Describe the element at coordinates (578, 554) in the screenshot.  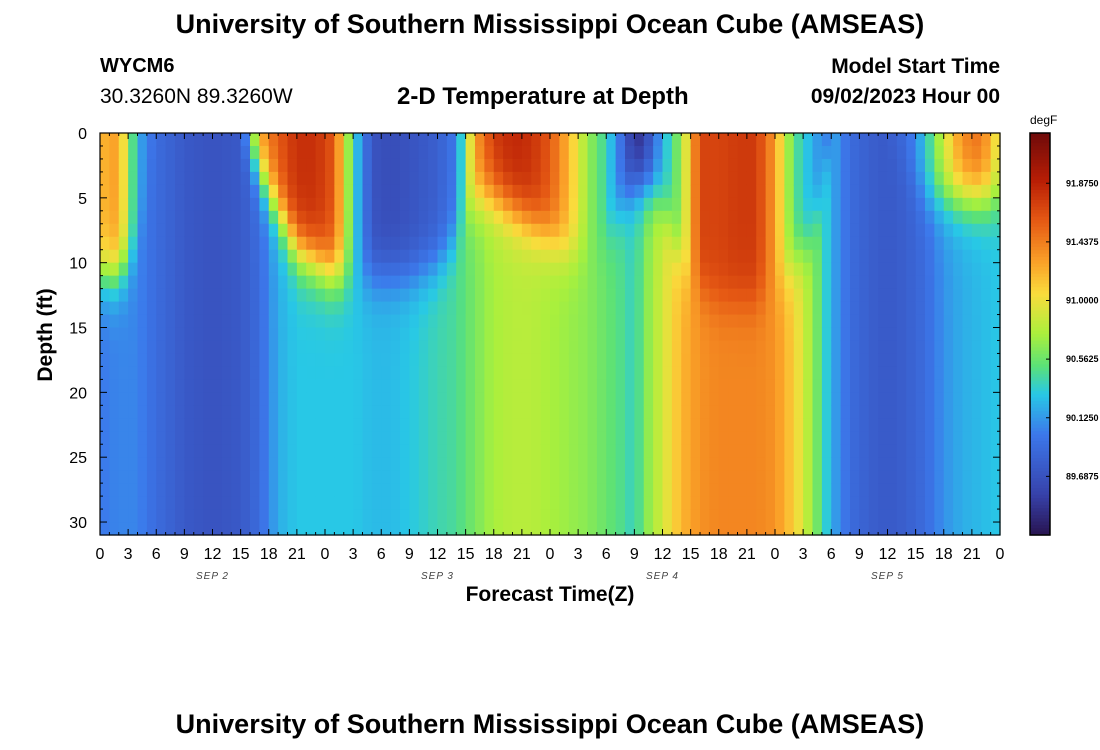
I see `x-tick-label: 3` at that location.